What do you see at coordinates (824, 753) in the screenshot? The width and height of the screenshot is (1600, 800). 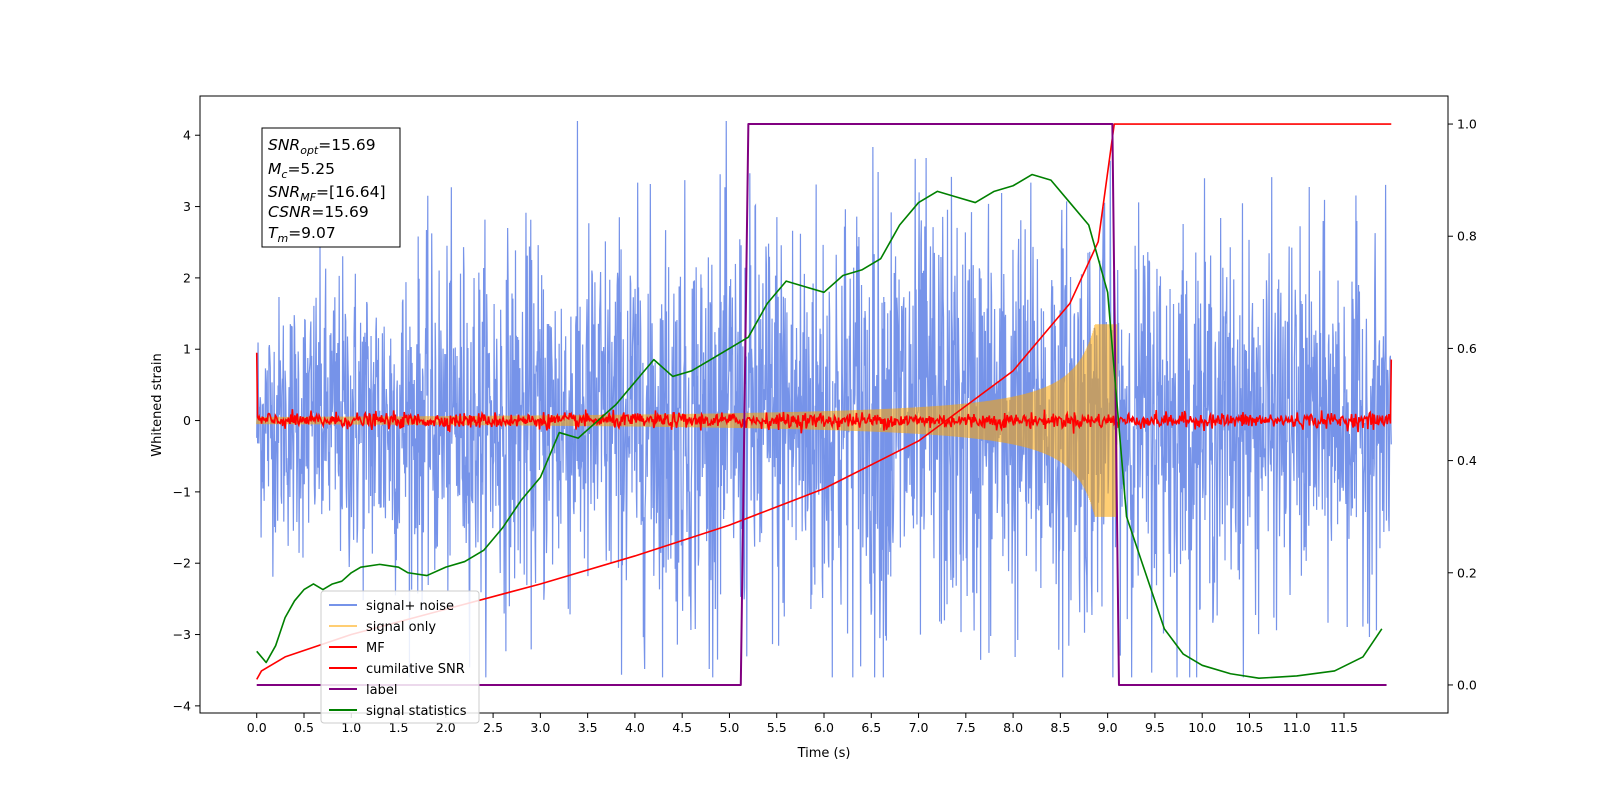 I see `x-axis-label: Time (s)` at bounding box center [824, 753].